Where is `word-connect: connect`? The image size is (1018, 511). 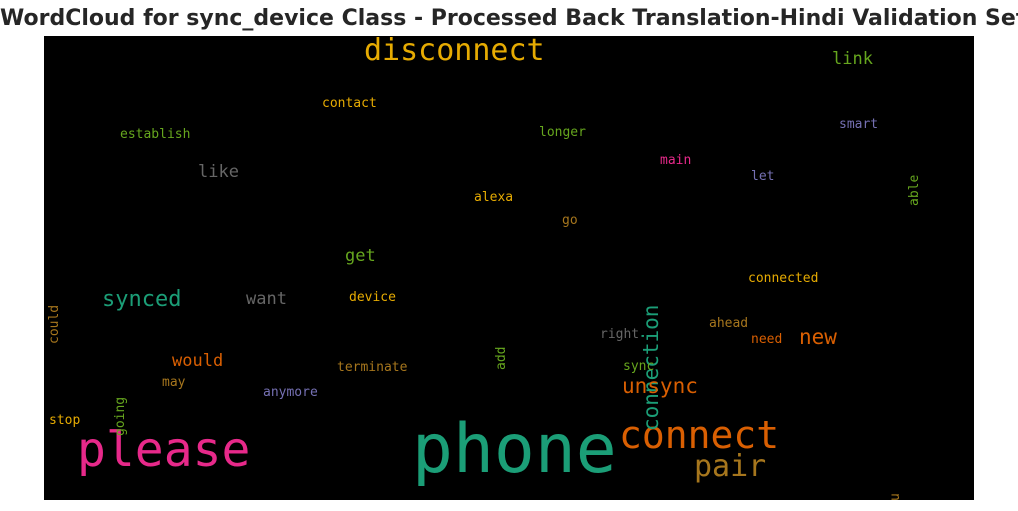
word-connect: connect is located at coordinates (699, 435).